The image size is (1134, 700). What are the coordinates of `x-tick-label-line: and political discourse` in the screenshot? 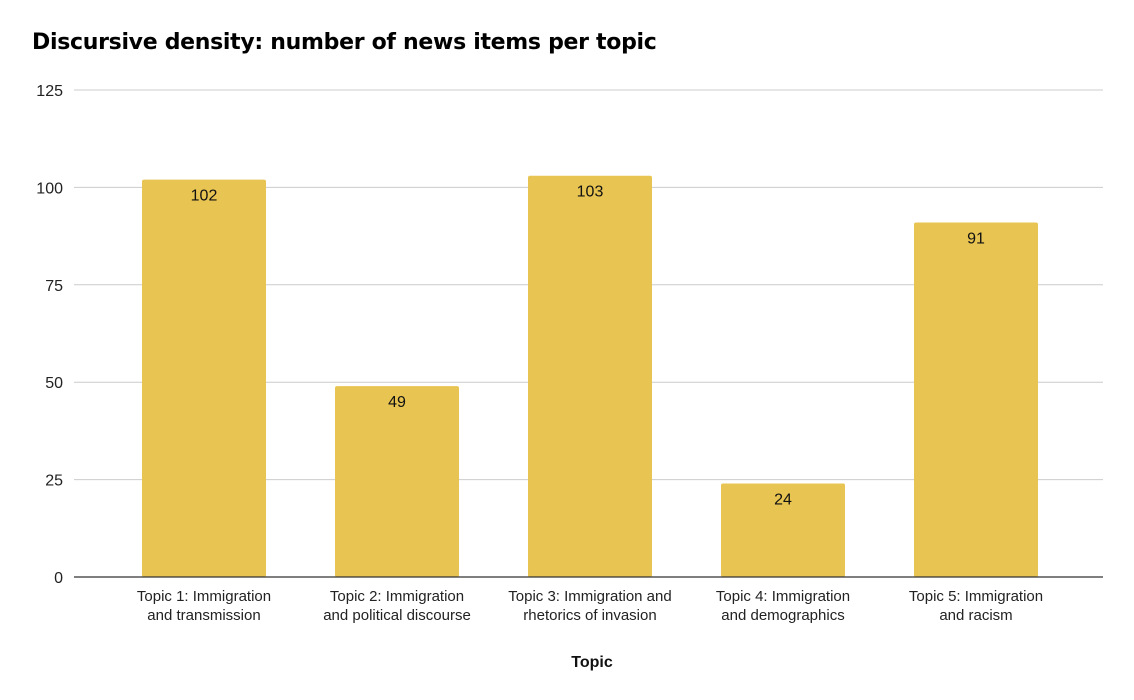 It's located at (397, 615).